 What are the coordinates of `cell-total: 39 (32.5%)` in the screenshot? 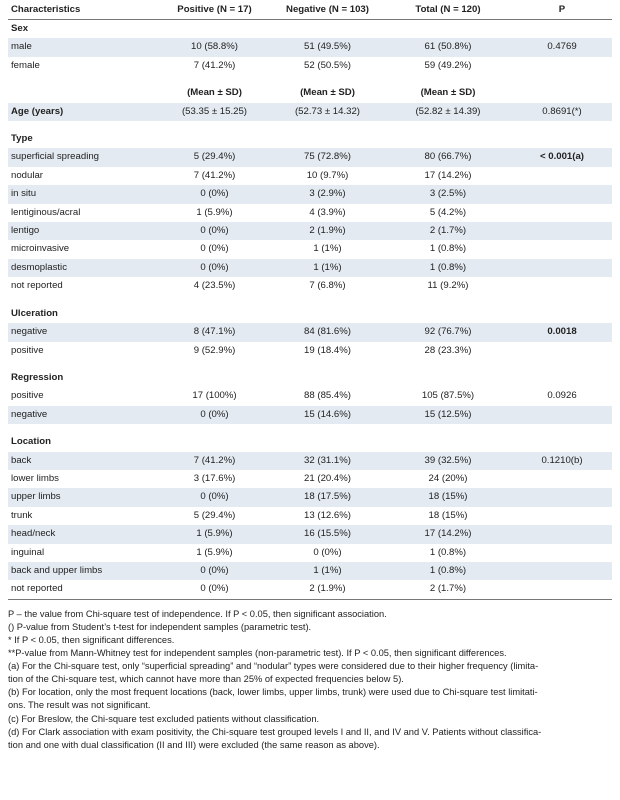 It's located at (448, 460).